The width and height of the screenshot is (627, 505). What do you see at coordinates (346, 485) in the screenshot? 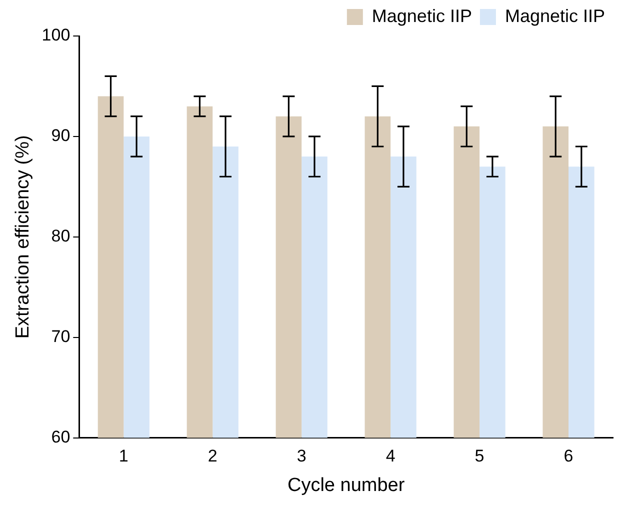
I see `x-axis-title: Cycle number` at bounding box center [346, 485].